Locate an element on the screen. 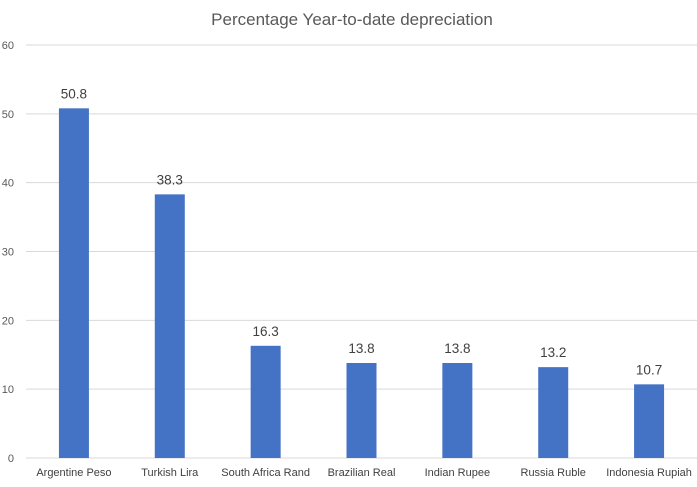  x-tick-label: Russia Ruble is located at coordinates (553, 473).